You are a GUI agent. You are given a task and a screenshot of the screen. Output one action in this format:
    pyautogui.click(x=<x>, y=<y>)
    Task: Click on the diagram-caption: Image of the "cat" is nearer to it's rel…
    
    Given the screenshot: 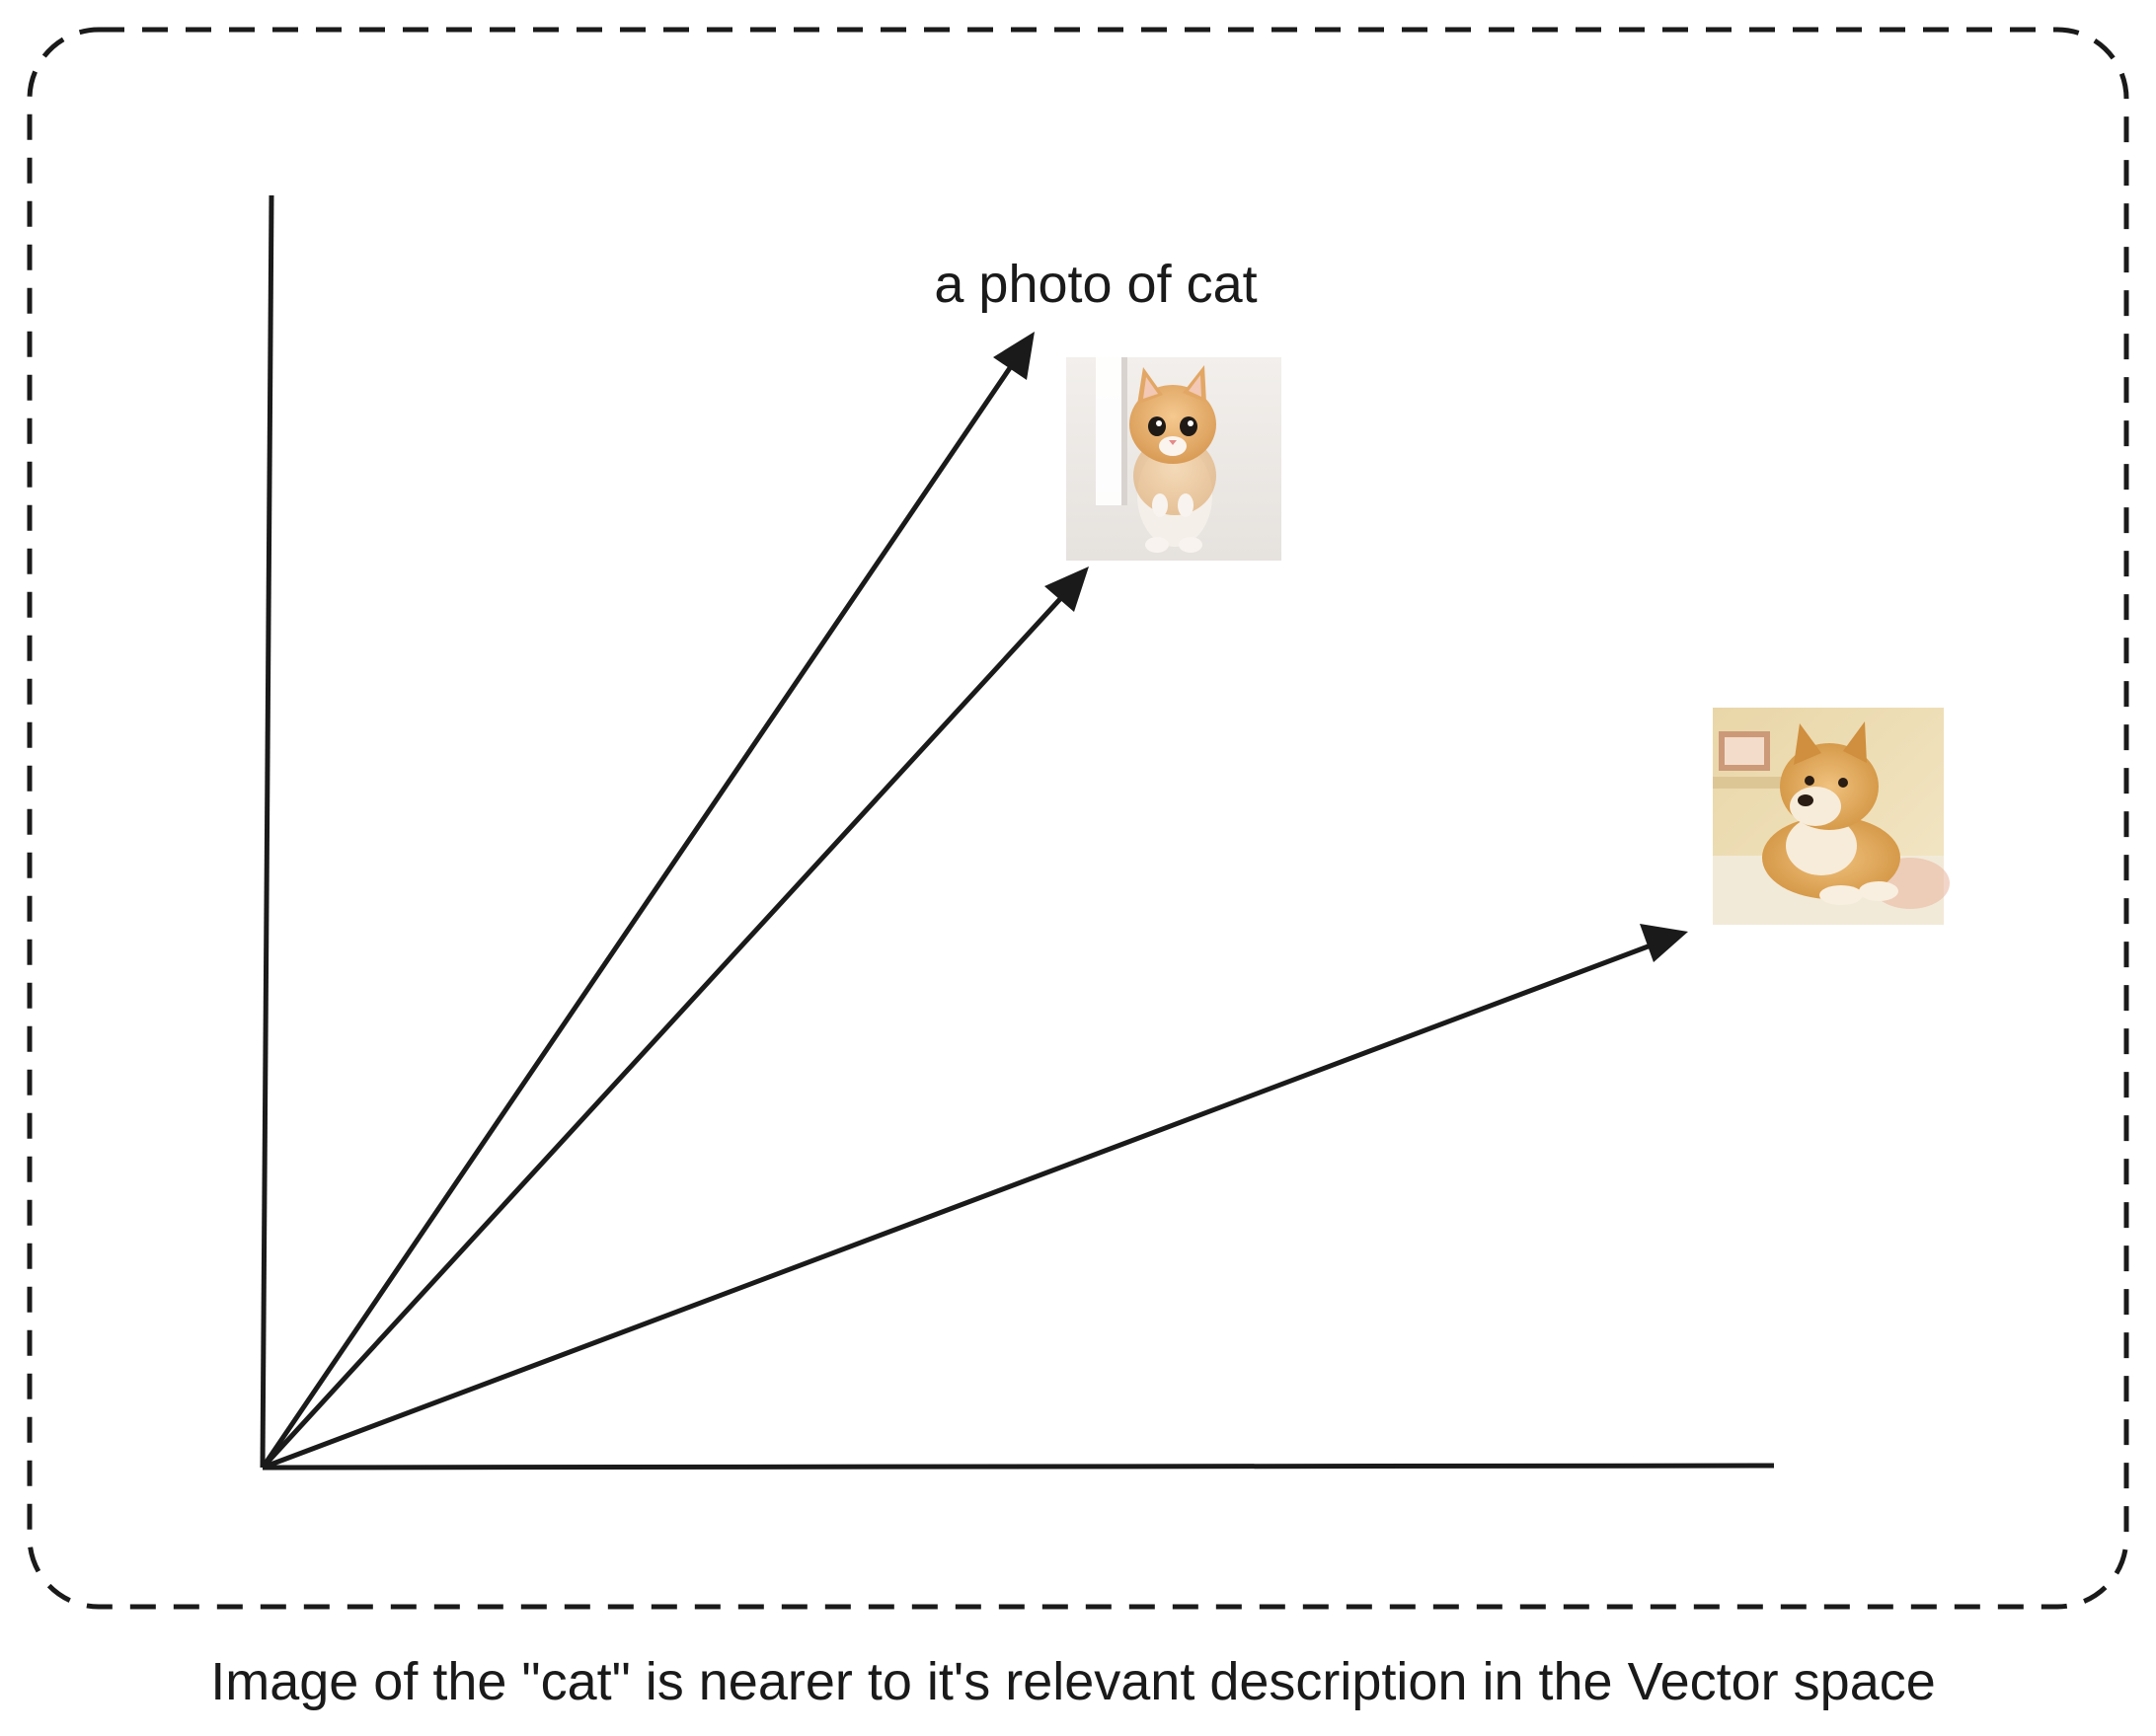 What is the action you would take?
    pyautogui.click(x=1073, y=1681)
    